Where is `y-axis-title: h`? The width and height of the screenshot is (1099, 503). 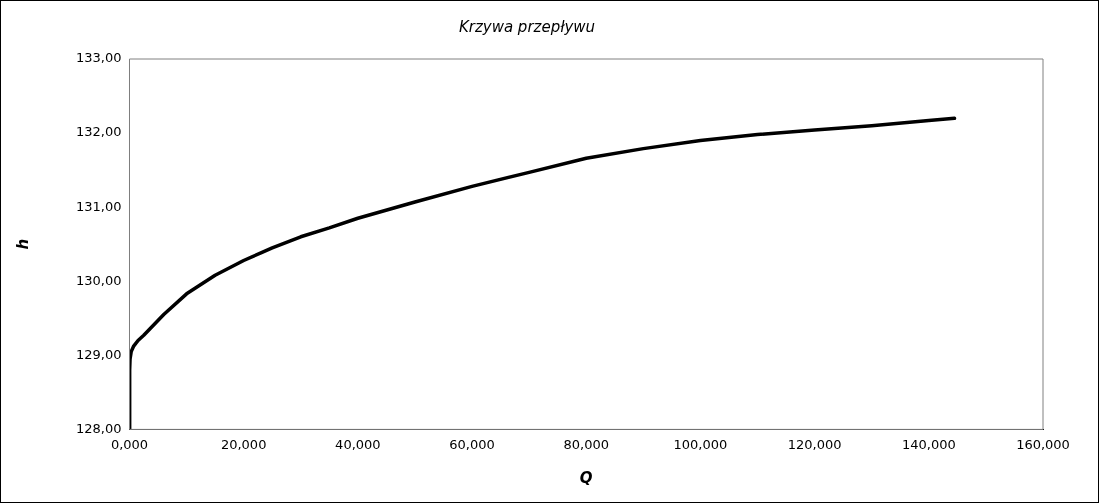 y-axis-title: h is located at coordinates (22, 244).